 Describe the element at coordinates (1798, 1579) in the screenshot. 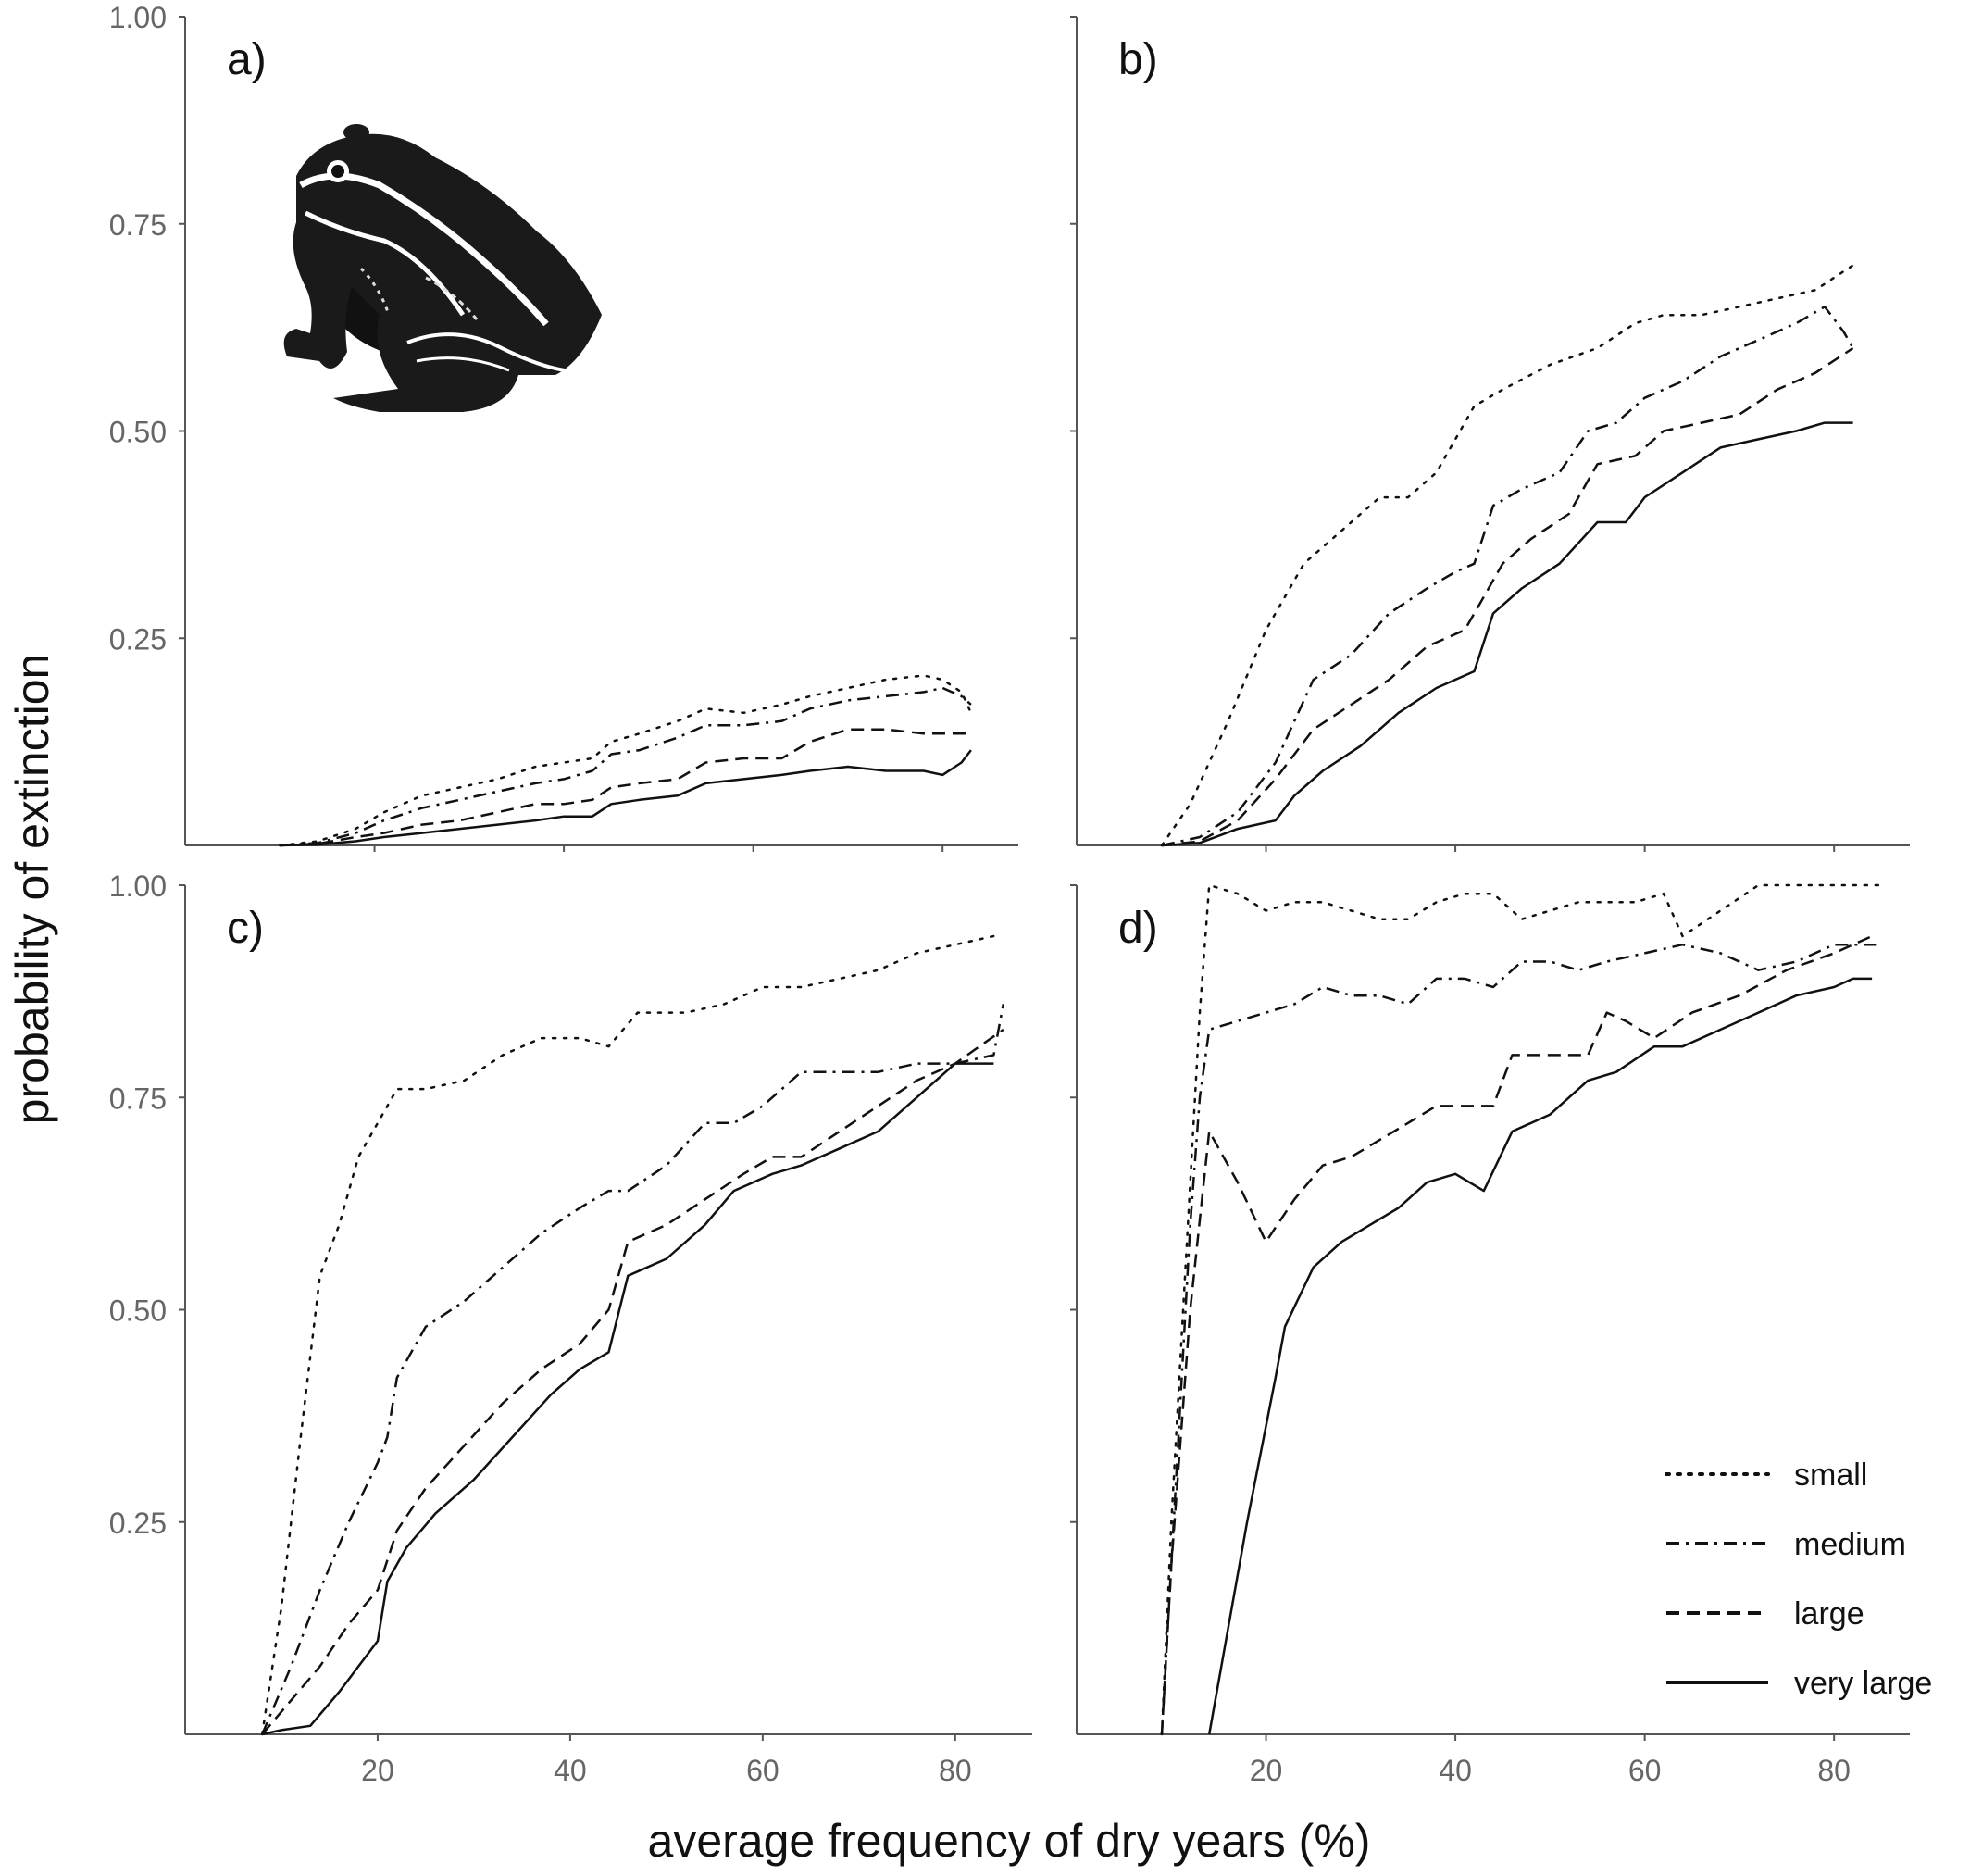

I see `legend: small medium large very large` at that location.